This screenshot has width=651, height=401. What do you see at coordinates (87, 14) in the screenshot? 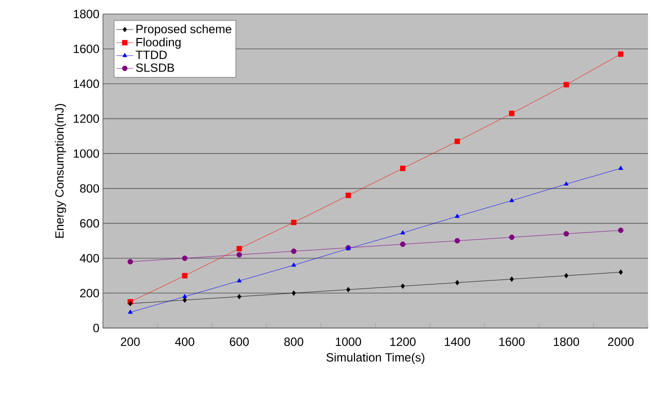
I see `y-tick-label: 1800` at bounding box center [87, 14].